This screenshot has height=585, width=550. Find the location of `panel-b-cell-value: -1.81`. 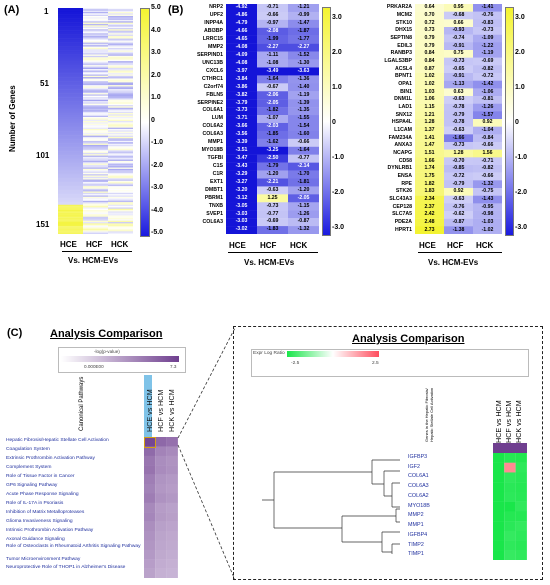

panel-b-cell-value: -1.81 is located at coordinates (303, 181).